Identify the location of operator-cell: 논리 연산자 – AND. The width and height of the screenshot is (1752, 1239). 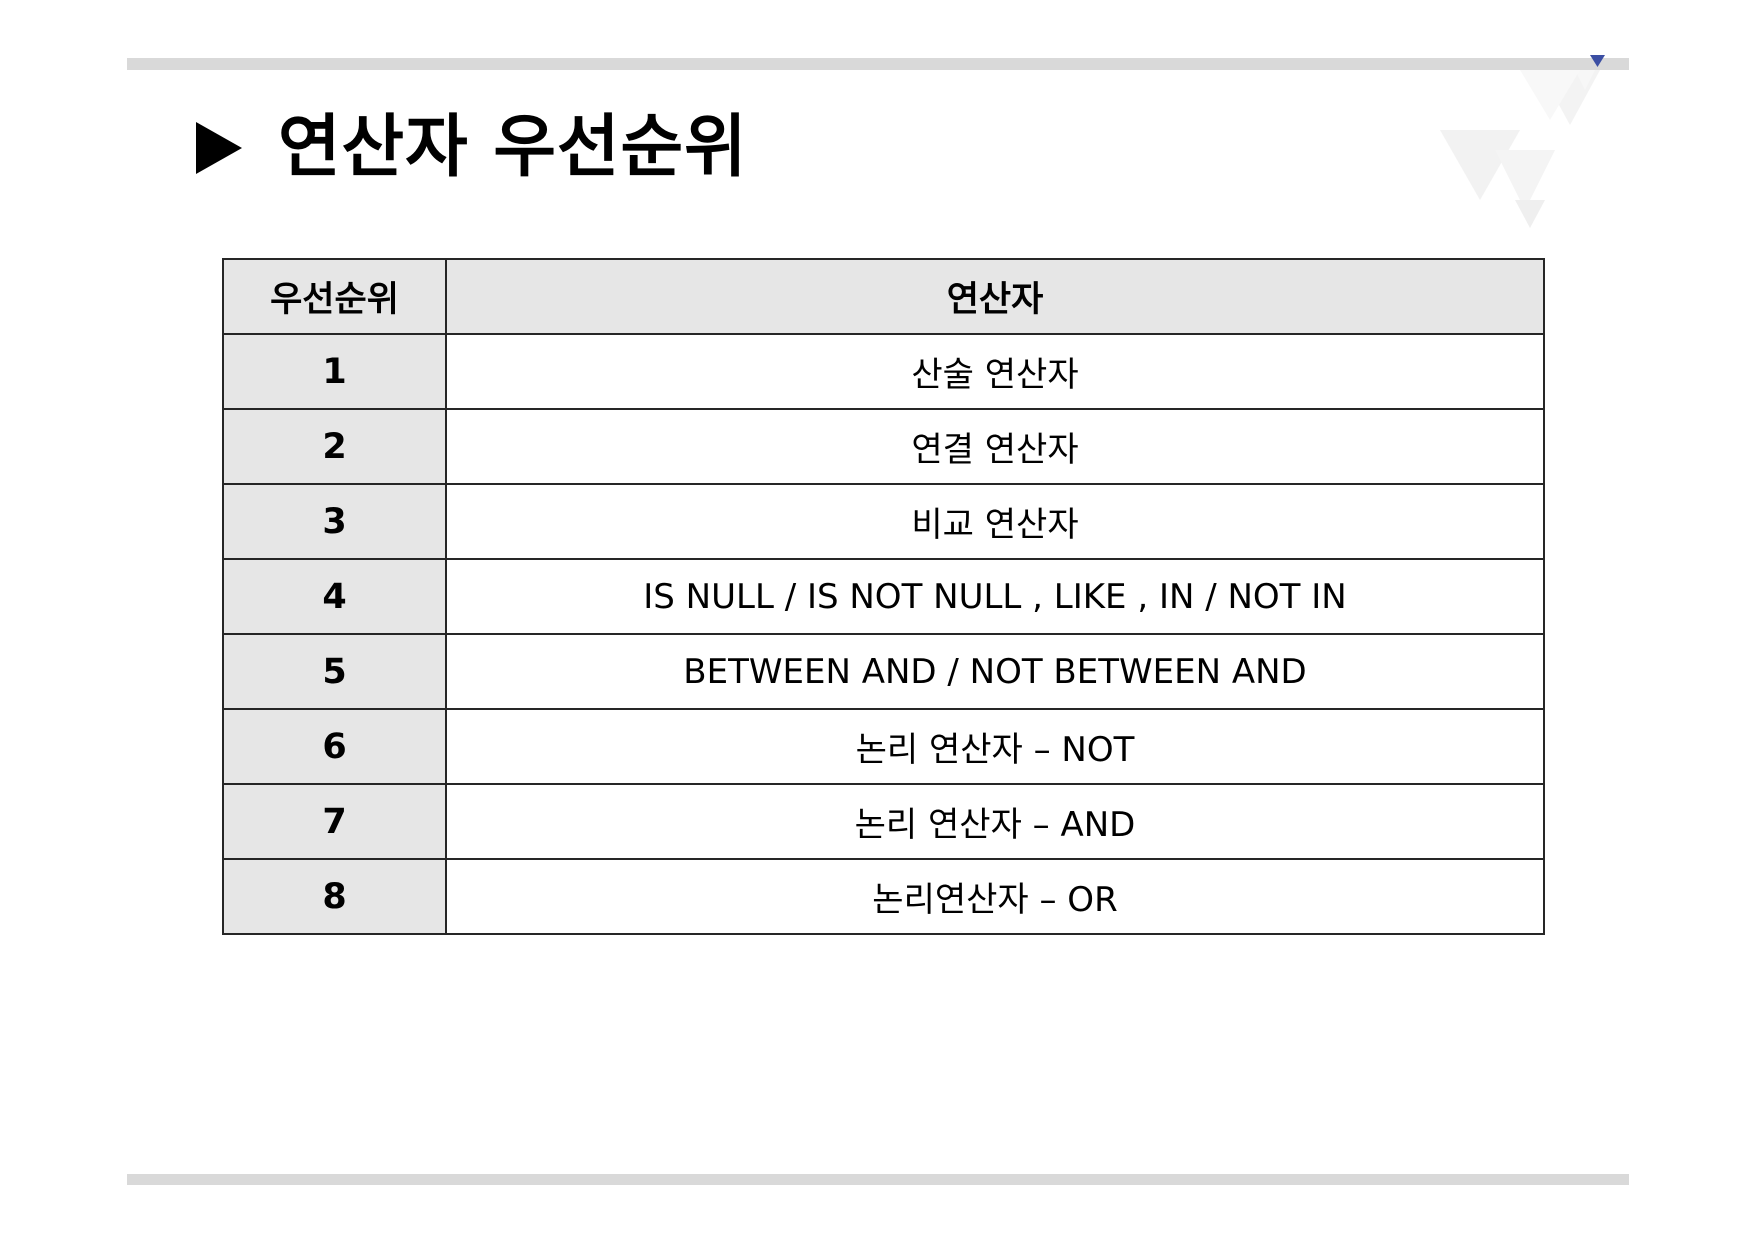
(995, 821).